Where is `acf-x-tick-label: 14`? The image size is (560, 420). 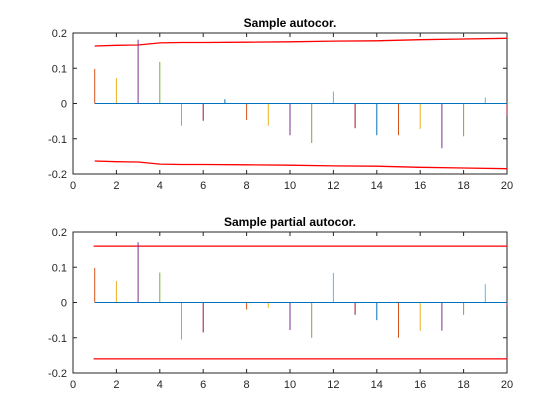 acf-x-tick-label: 14 is located at coordinates (377, 186).